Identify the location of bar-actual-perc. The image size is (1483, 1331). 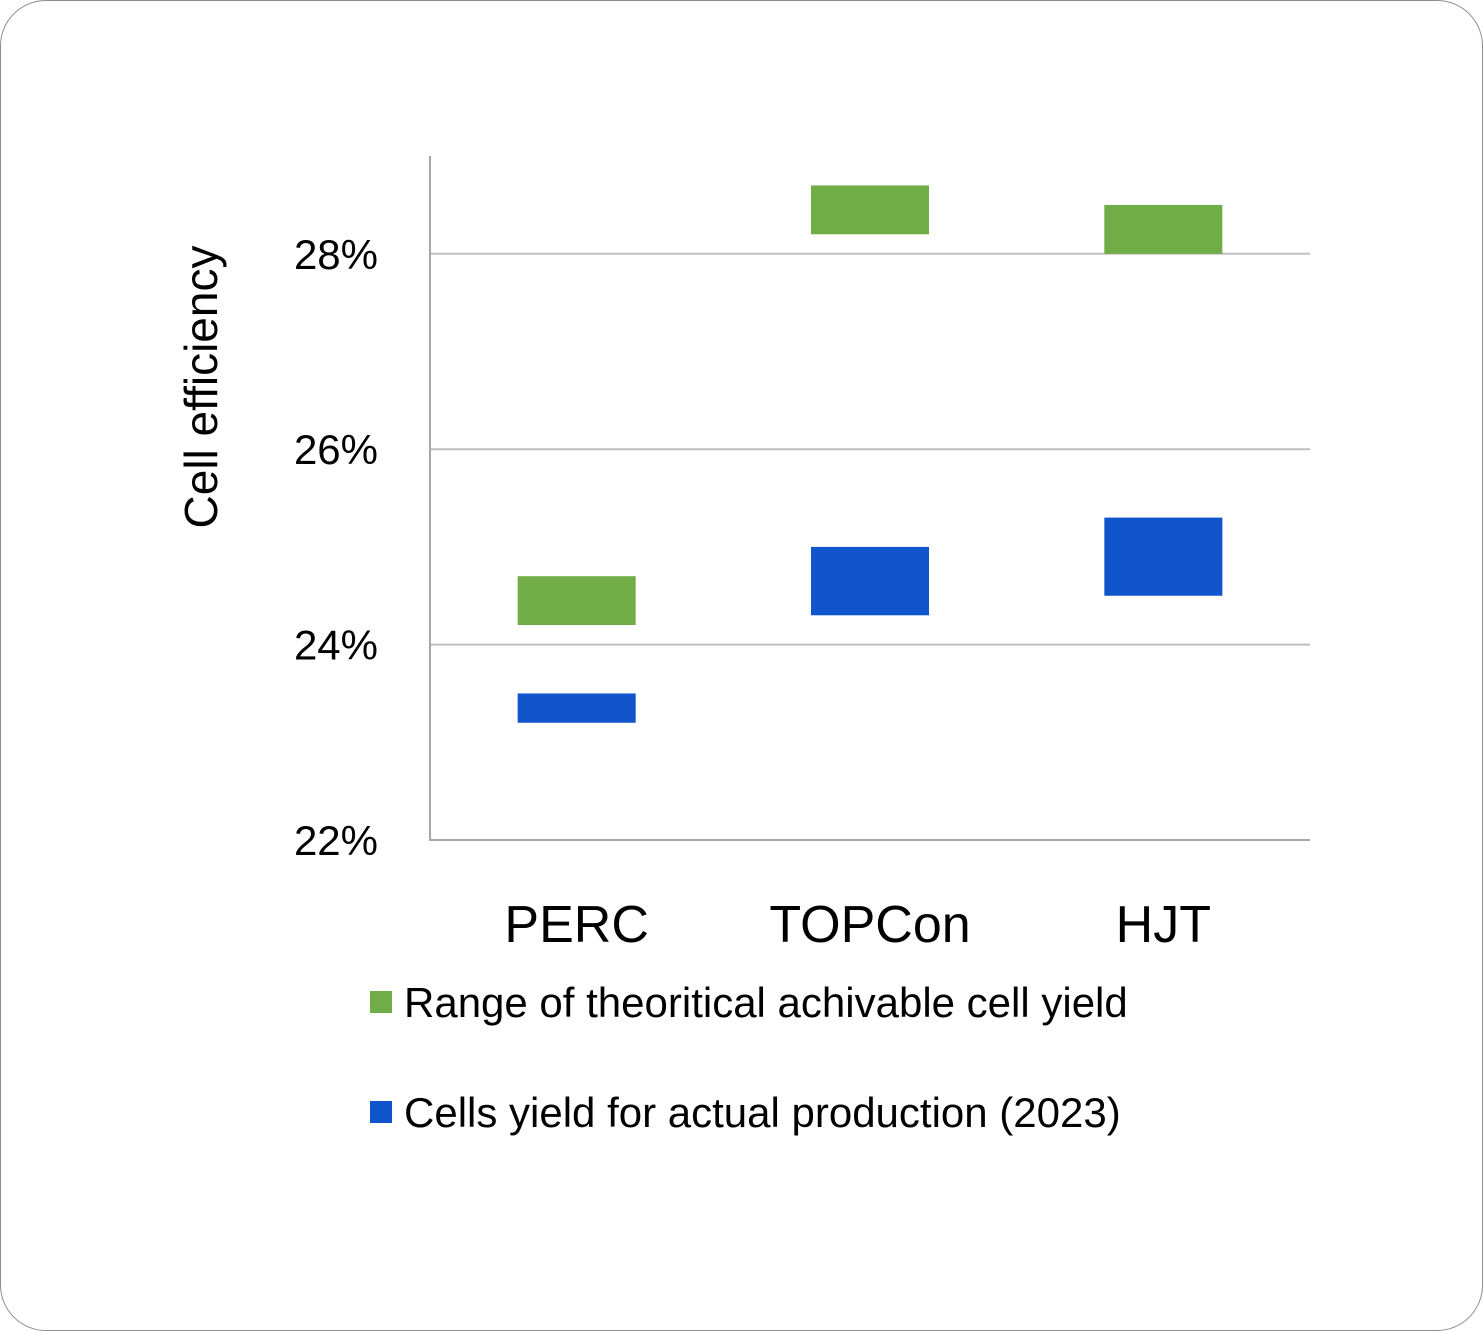
(576, 708).